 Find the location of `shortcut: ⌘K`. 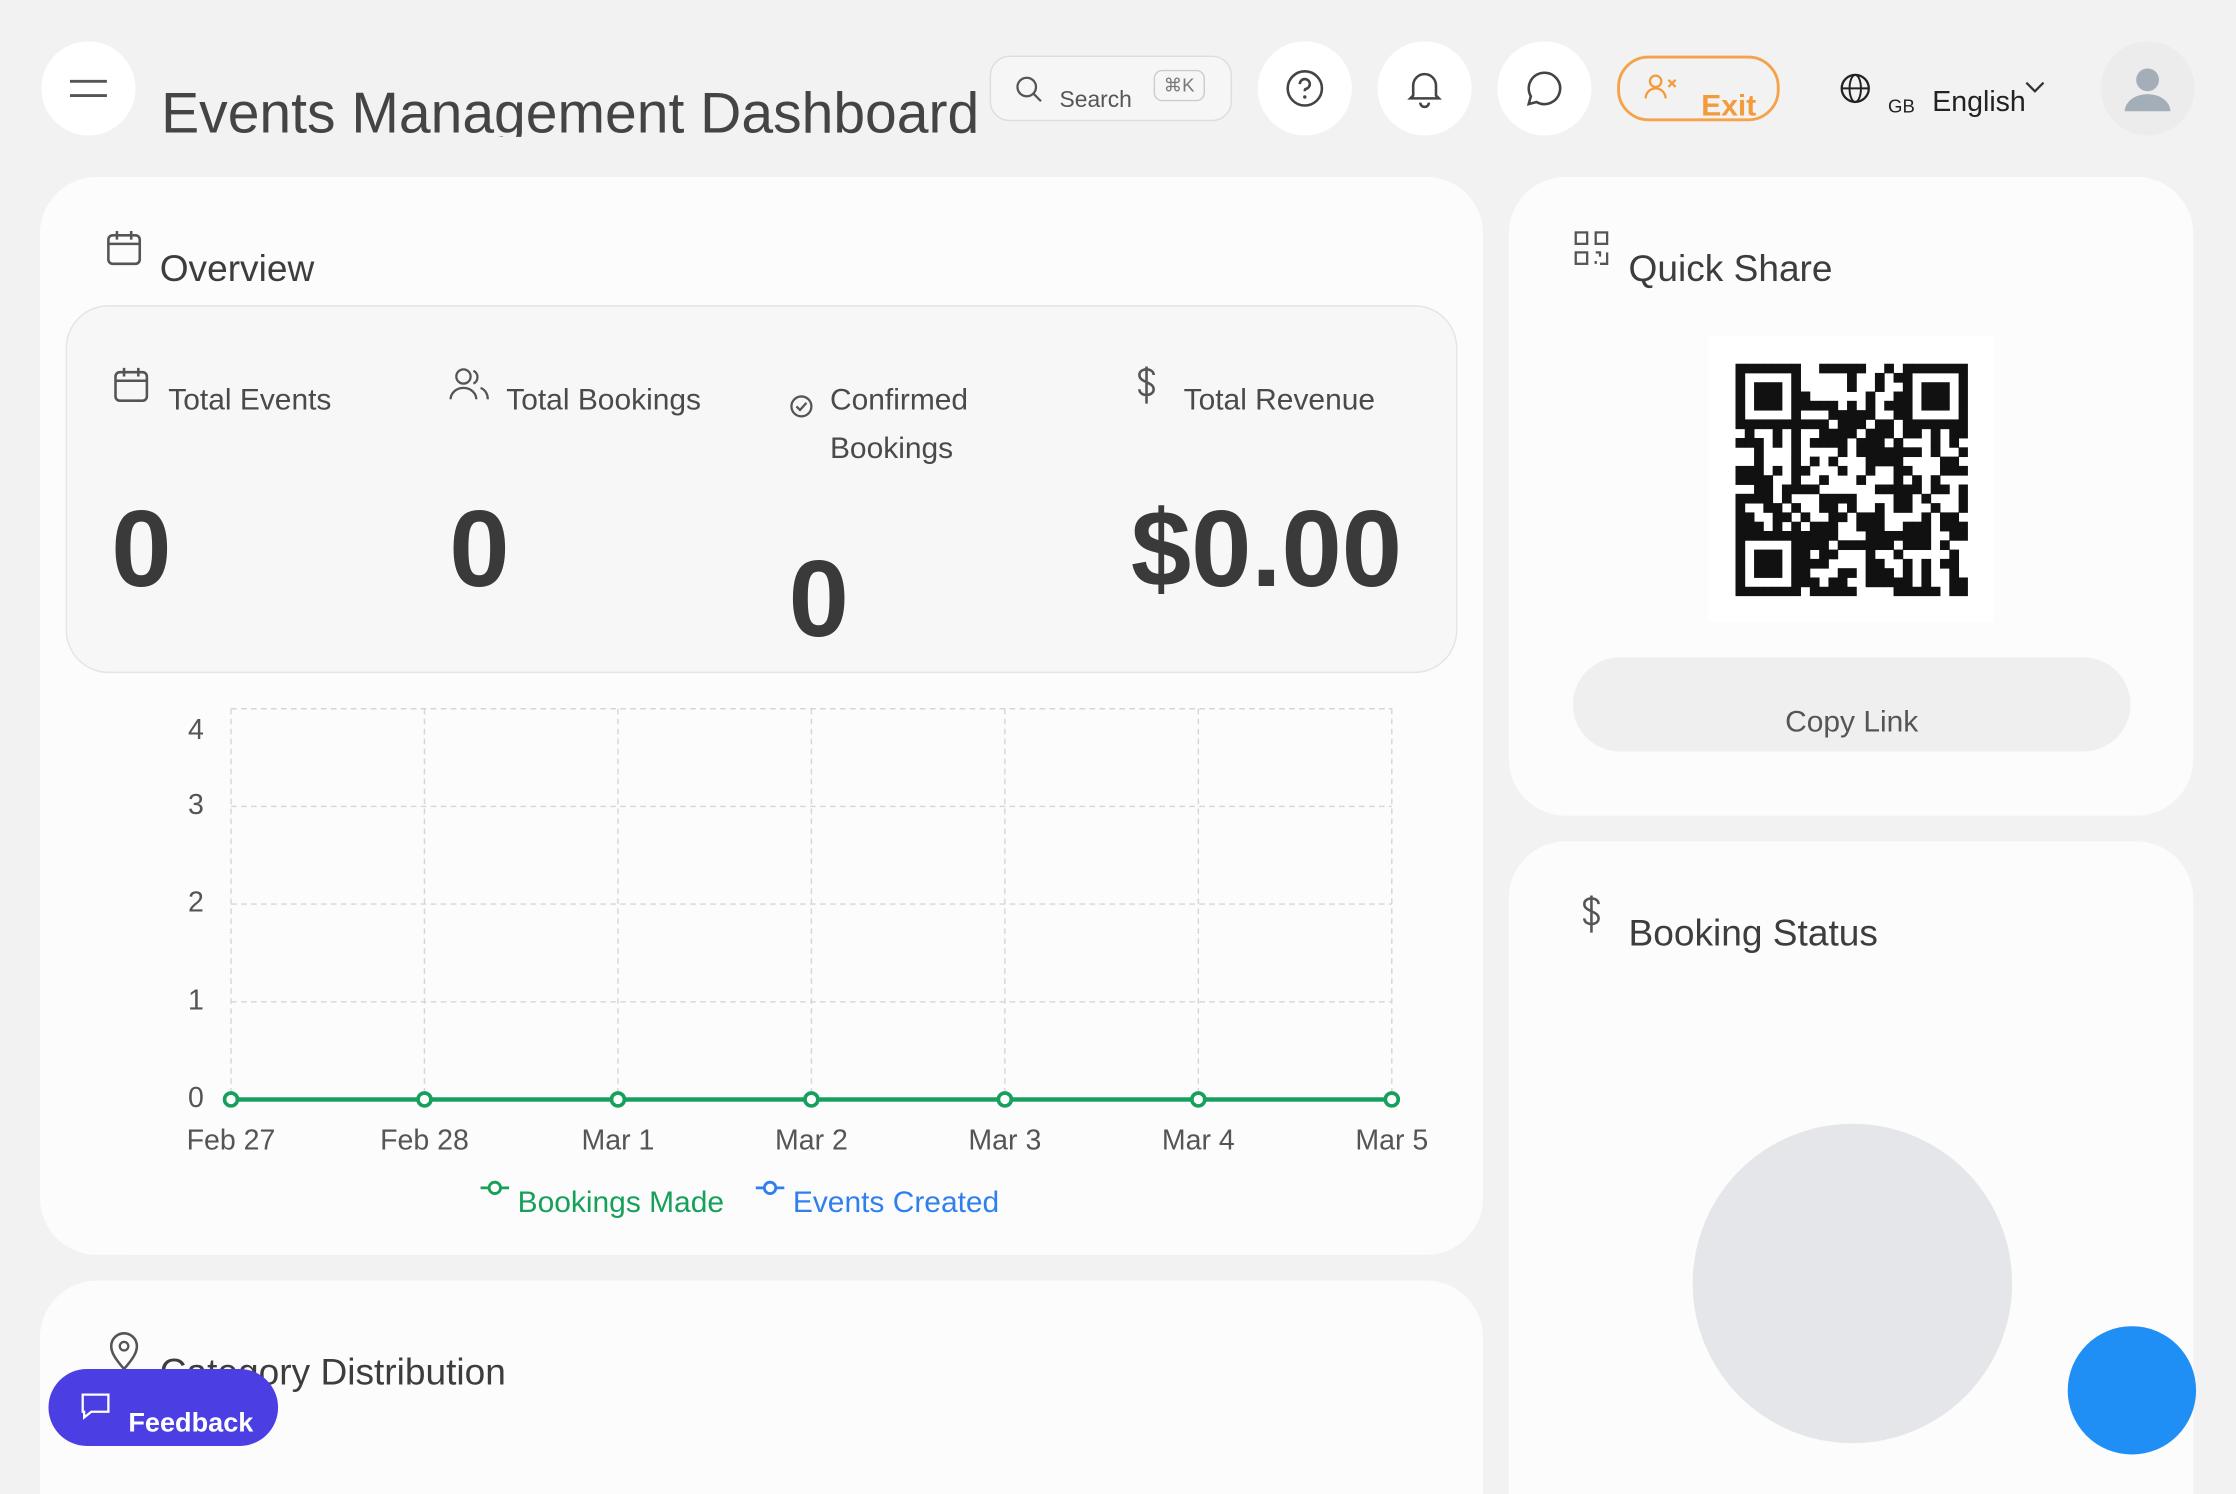

shortcut: ⌘K is located at coordinates (1179, 85).